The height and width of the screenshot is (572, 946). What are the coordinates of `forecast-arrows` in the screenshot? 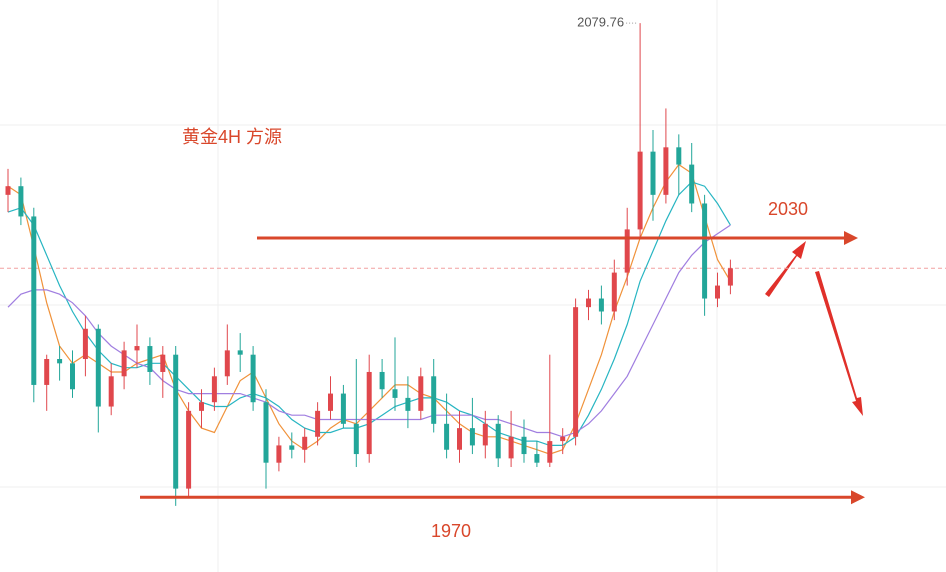 It's located at (814, 328).